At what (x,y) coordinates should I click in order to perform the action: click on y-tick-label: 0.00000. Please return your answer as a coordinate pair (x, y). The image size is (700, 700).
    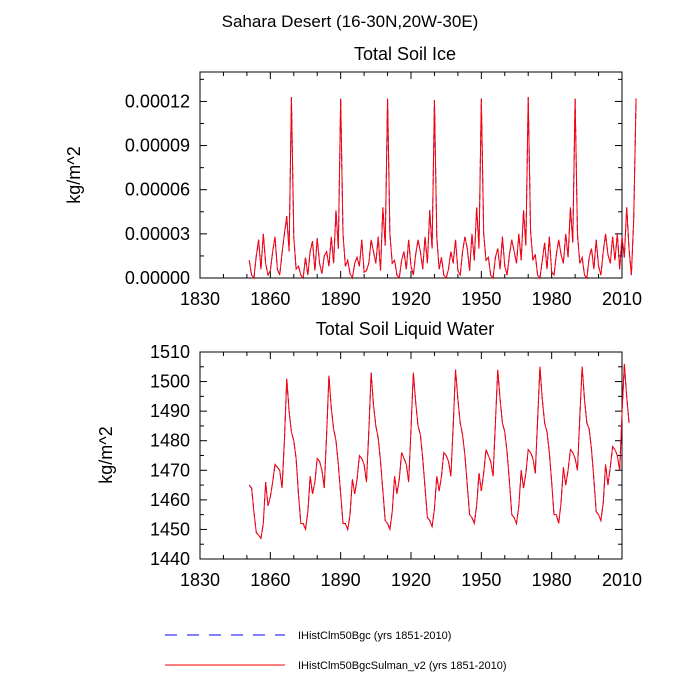
    Looking at the image, I should click on (157, 278).